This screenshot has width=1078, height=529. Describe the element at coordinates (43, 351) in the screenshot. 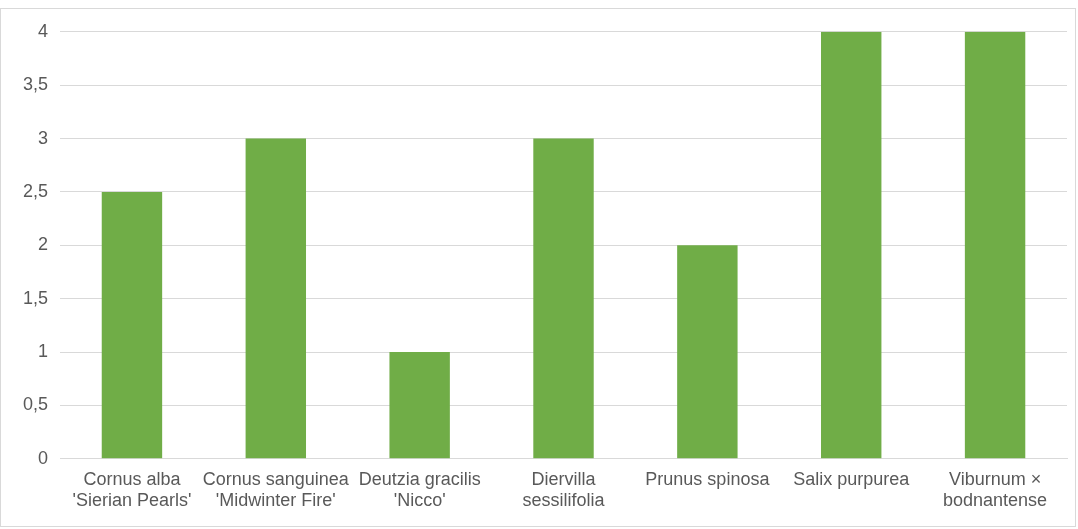

I see `y-tick-label: 1` at that location.